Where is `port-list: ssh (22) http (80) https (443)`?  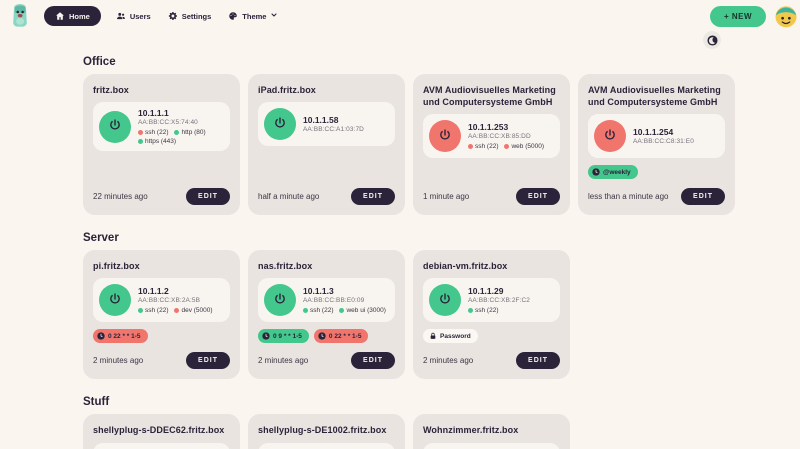 port-list: ssh (22) http (80) https (443) is located at coordinates (181, 137).